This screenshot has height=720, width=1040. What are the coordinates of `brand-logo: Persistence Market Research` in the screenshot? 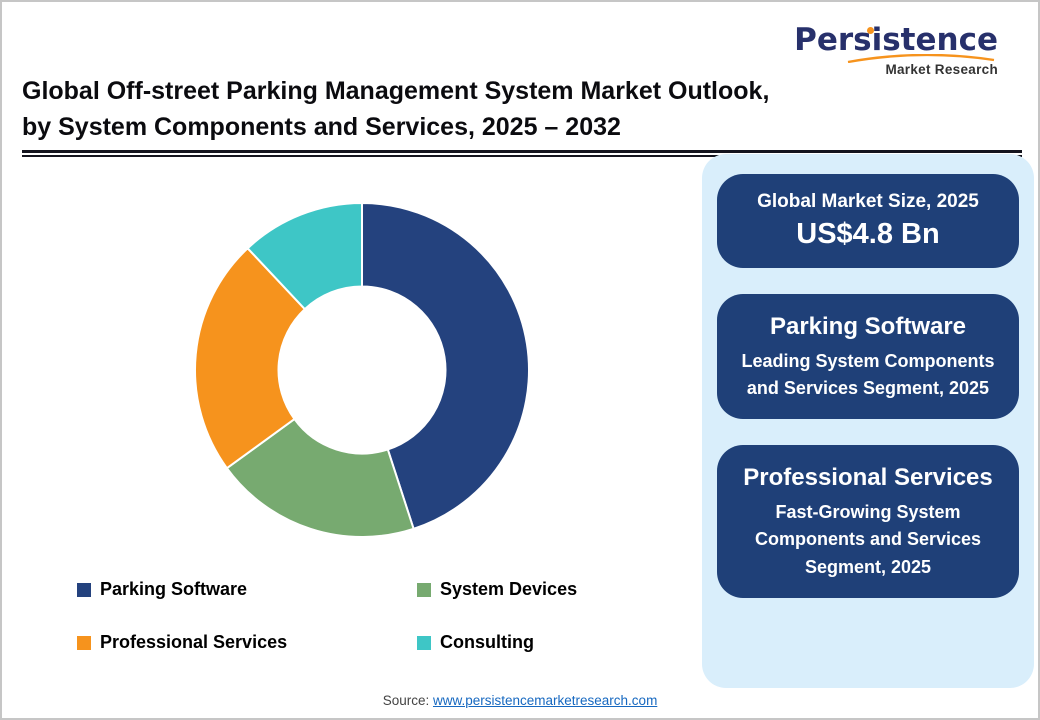 It's located at (896, 50).